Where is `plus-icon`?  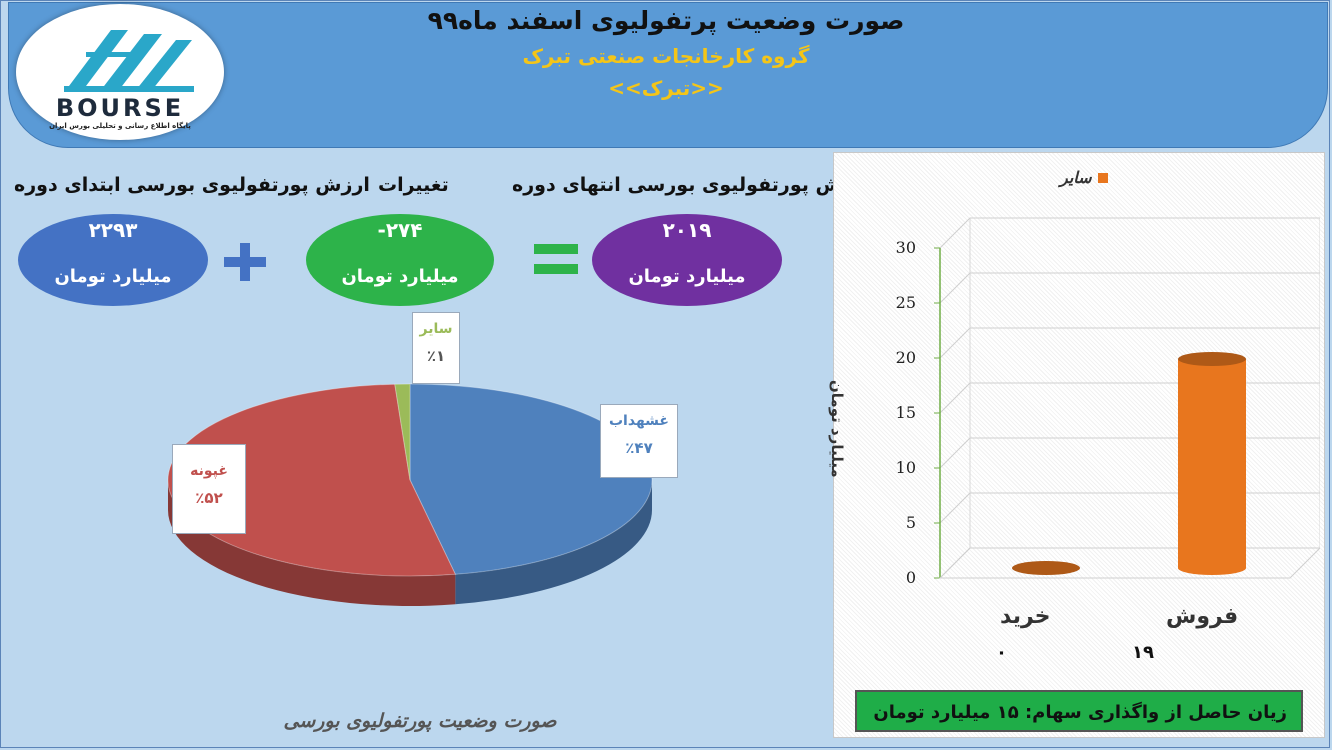
plus-icon is located at coordinates (245, 264).